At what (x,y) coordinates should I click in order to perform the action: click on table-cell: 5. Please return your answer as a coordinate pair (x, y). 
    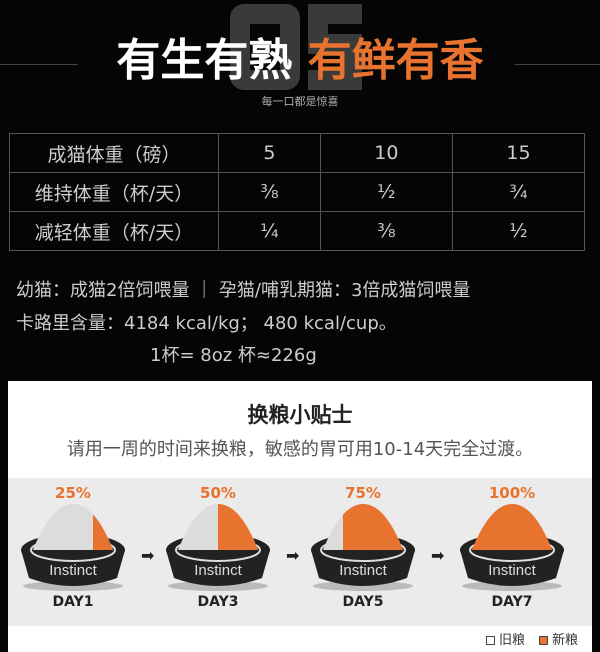
    Looking at the image, I should click on (269, 153).